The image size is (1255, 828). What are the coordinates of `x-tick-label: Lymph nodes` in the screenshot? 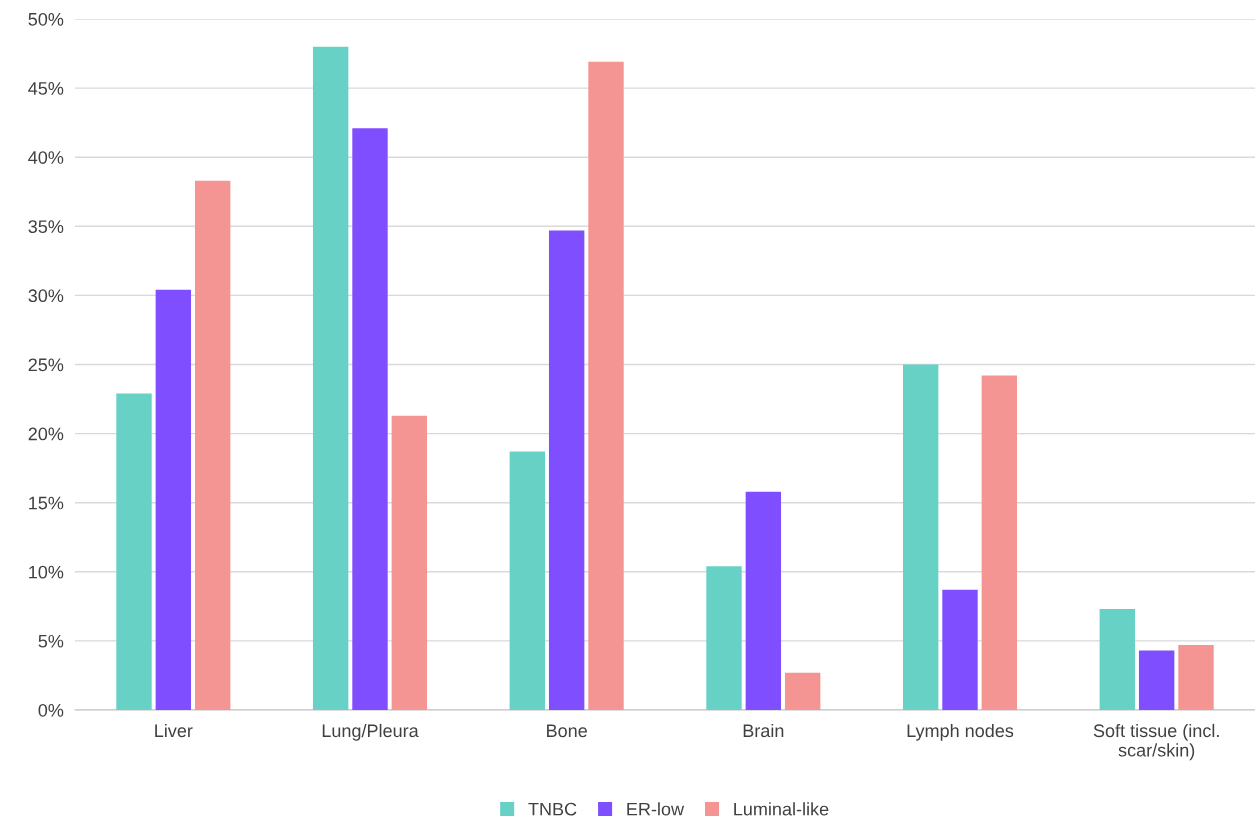 It's located at (960, 732).